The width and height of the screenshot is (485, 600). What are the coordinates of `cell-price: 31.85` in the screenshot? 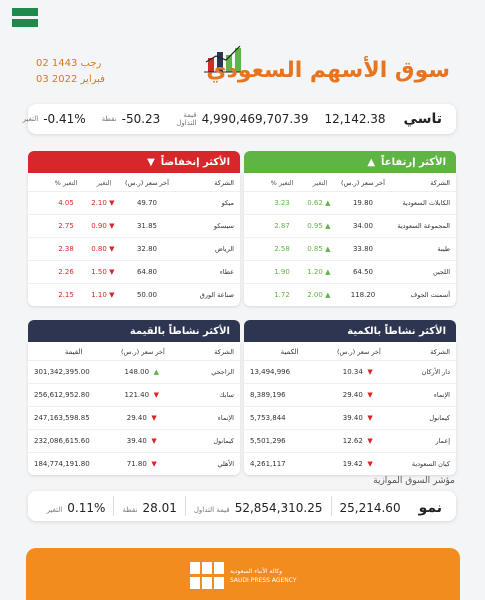 It's located at (147, 226).